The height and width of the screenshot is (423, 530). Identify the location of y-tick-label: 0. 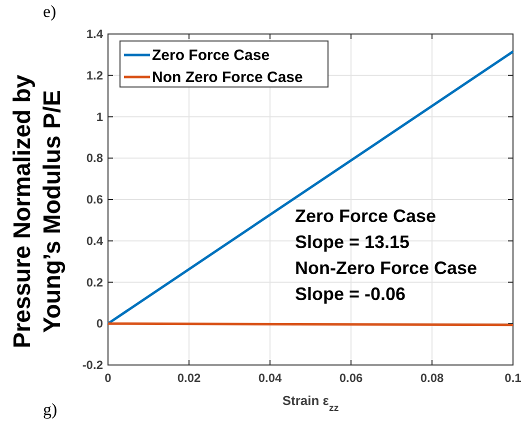
(100, 323).